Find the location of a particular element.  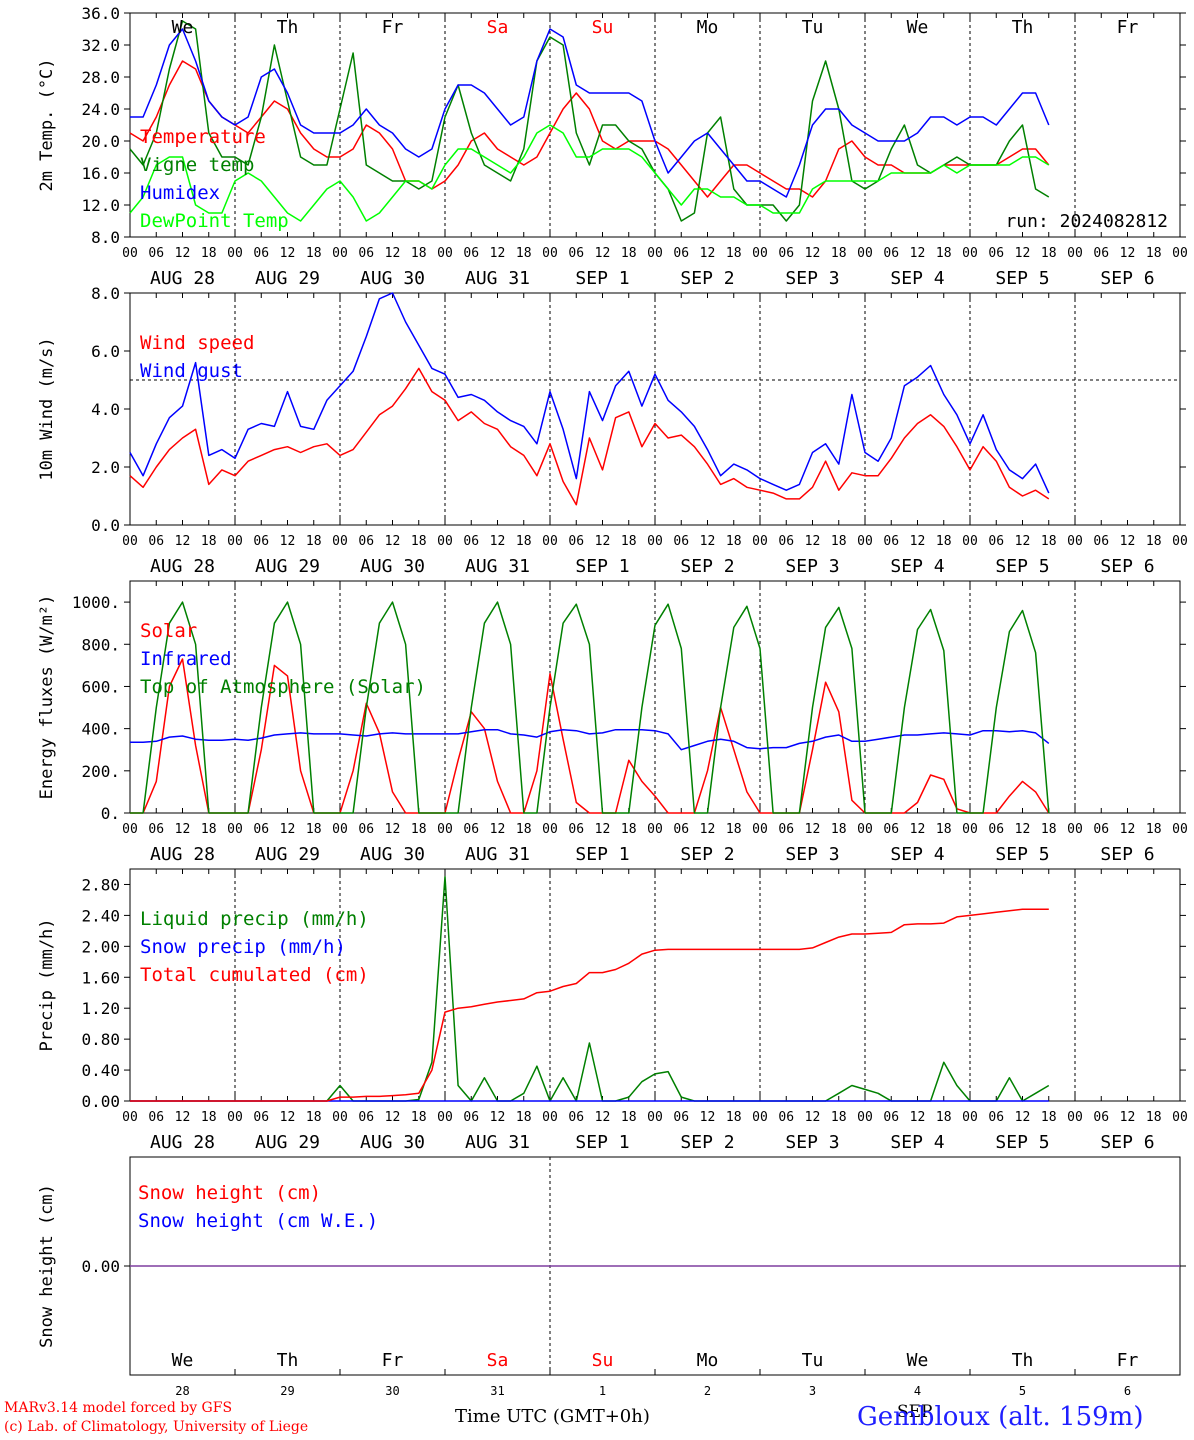

weekday-label: Mo is located at coordinates (708, 1360).